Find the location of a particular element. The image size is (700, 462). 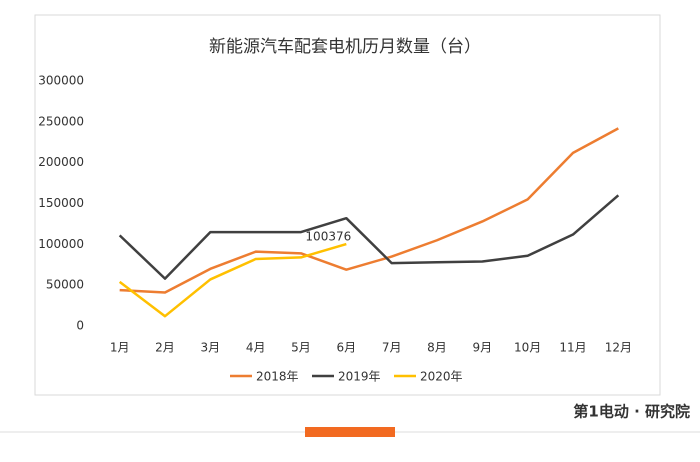

footer-accent is located at coordinates (350, 432).